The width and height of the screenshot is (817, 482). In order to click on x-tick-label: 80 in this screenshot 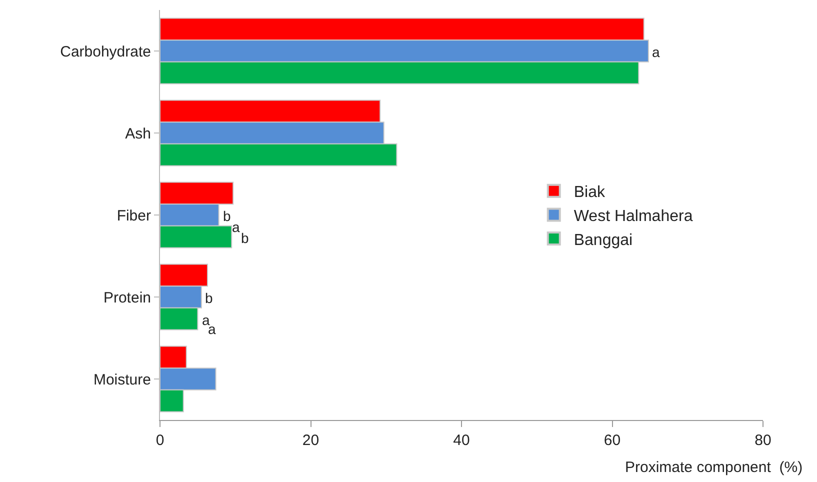, I will do `click(763, 440)`.